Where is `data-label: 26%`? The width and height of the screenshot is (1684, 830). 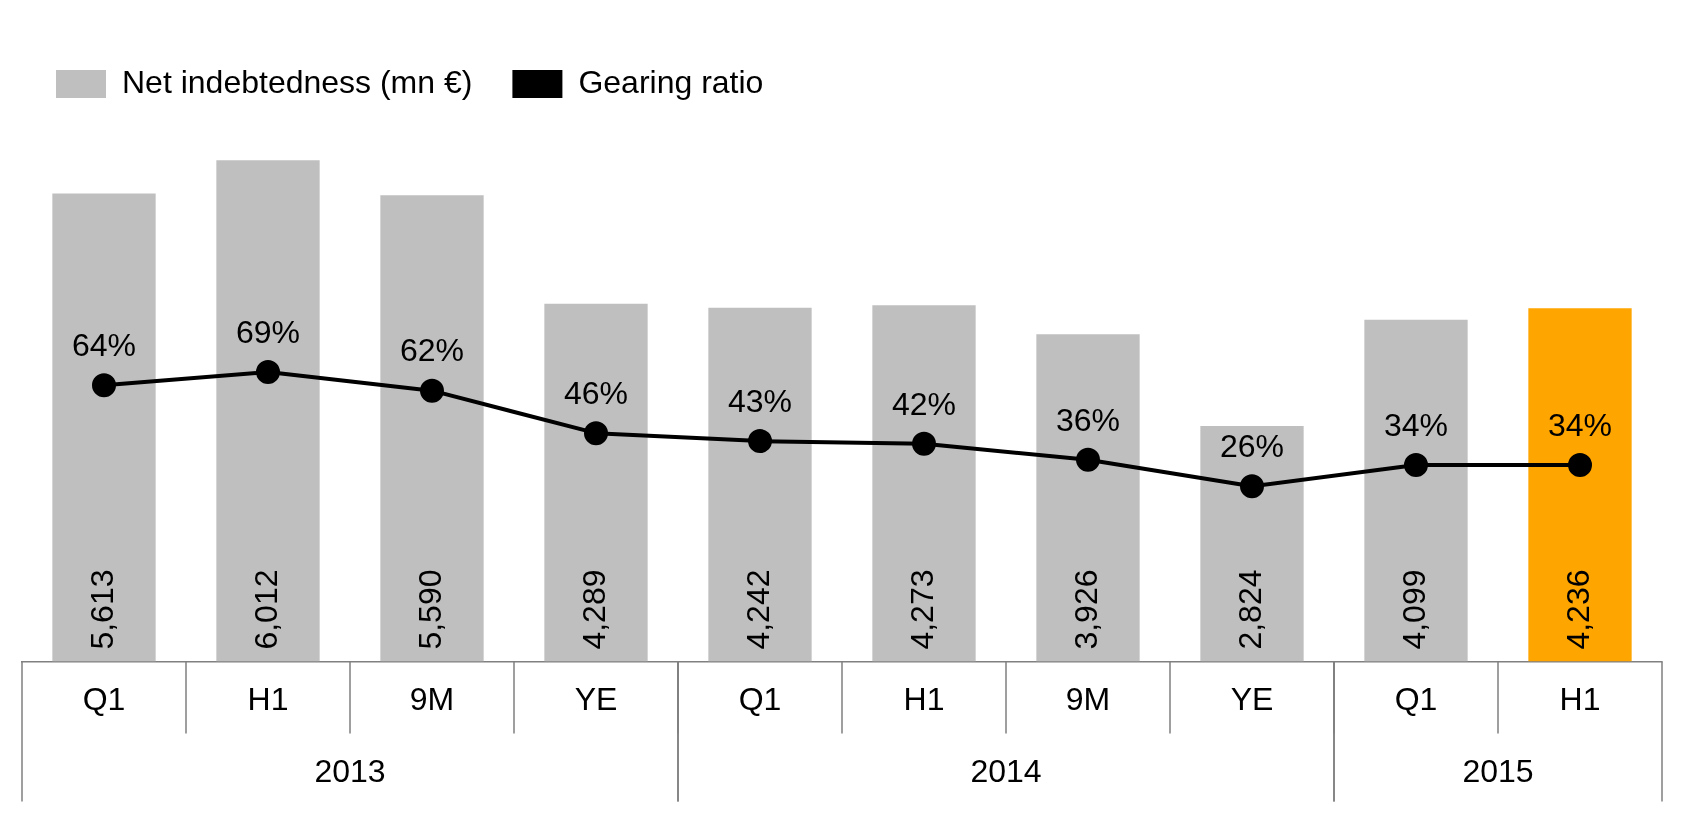 data-label: 26% is located at coordinates (1252, 446).